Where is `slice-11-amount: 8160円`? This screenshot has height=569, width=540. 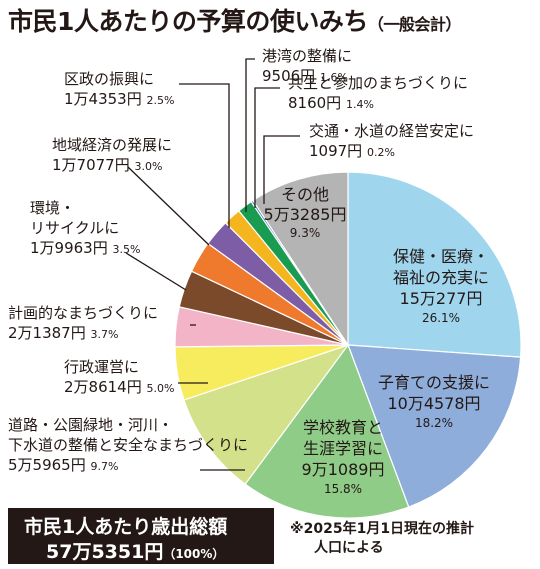
slice-11-amount: 8160円 is located at coordinates (317, 103).